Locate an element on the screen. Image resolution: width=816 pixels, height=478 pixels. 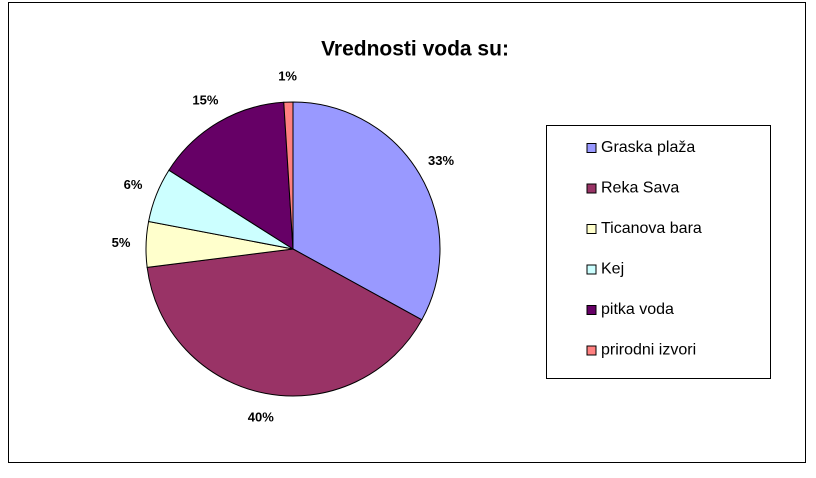
legend-box is located at coordinates (658, 252).